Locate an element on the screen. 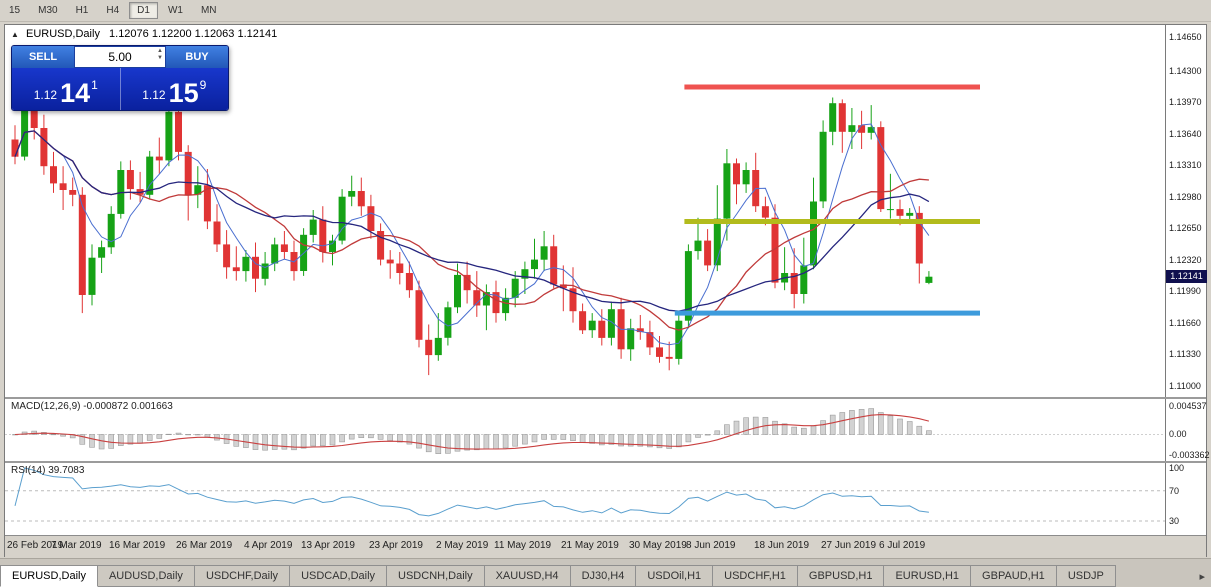 This screenshot has width=1211, height=587. chart-ohlc-values: 1.12076 1.12200 1.12063 1.12141 is located at coordinates (193, 34).